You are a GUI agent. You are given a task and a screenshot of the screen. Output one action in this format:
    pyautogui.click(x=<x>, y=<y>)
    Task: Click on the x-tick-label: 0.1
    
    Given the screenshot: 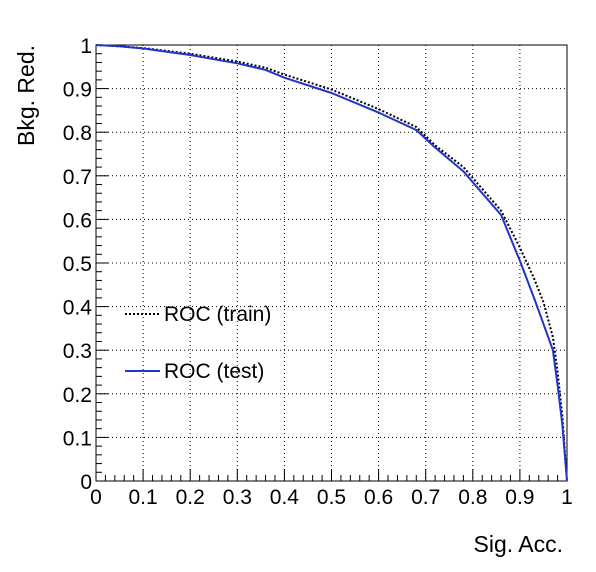 What is the action you would take?
    pyautogui.click(x=142, y=497)
    